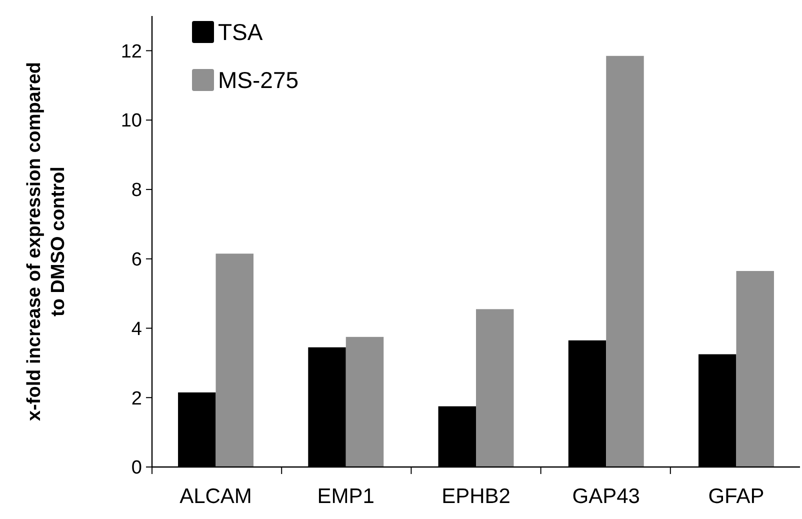 The height and width of the screenshot is (519, 802). I want to click on x-tick-label: EMP1, so click(345, 496).